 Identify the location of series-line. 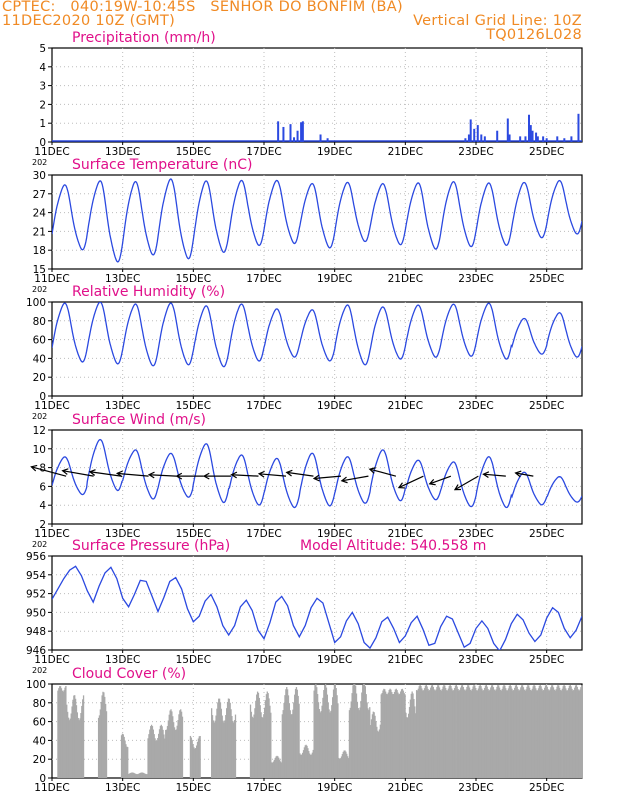
(317, 607).